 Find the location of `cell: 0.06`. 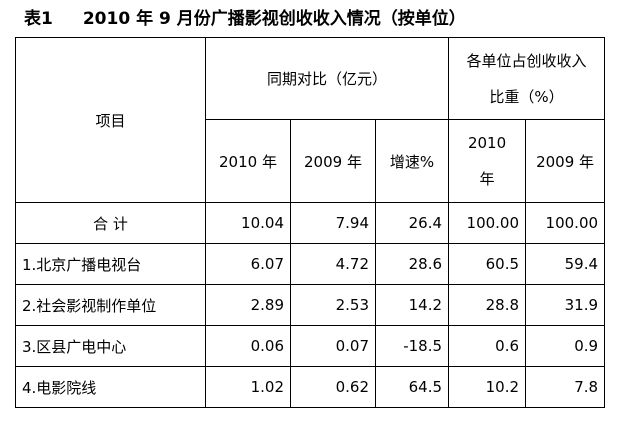

cell: 0.06 is located at coordinates (248, 346).